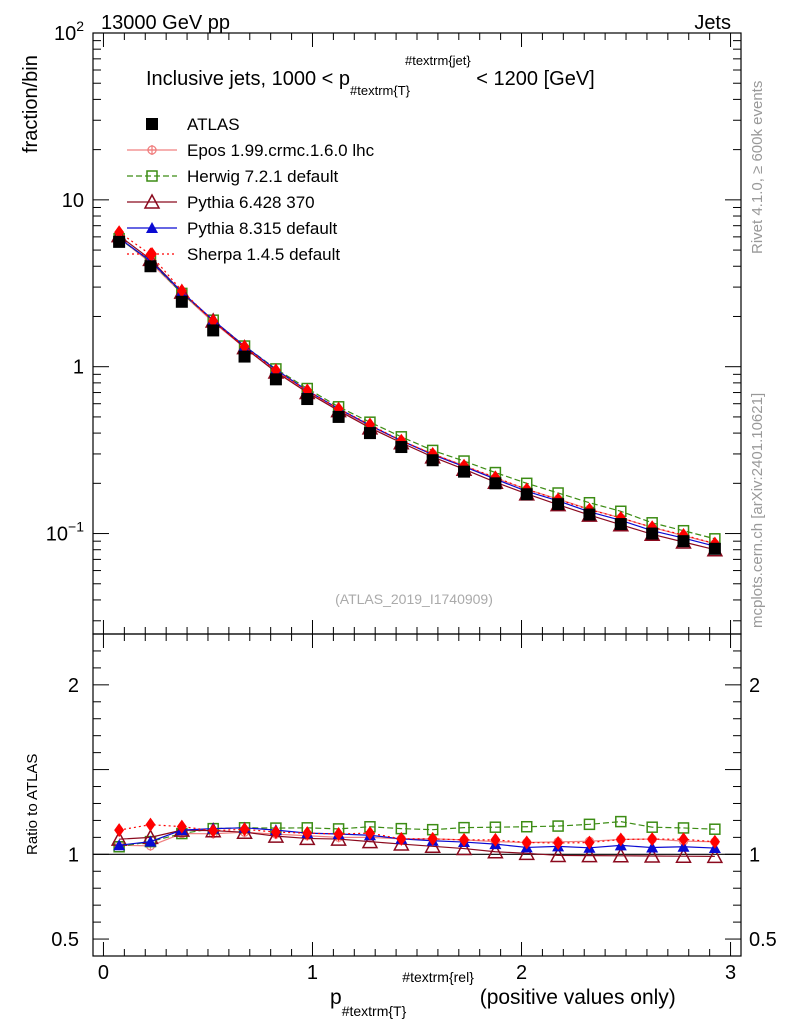 This screenshot has height=1024, width=786. Describe the element at coordinates (73, 686) in the screenshot. I see `ratio-tick-label-left: 2` at that location.